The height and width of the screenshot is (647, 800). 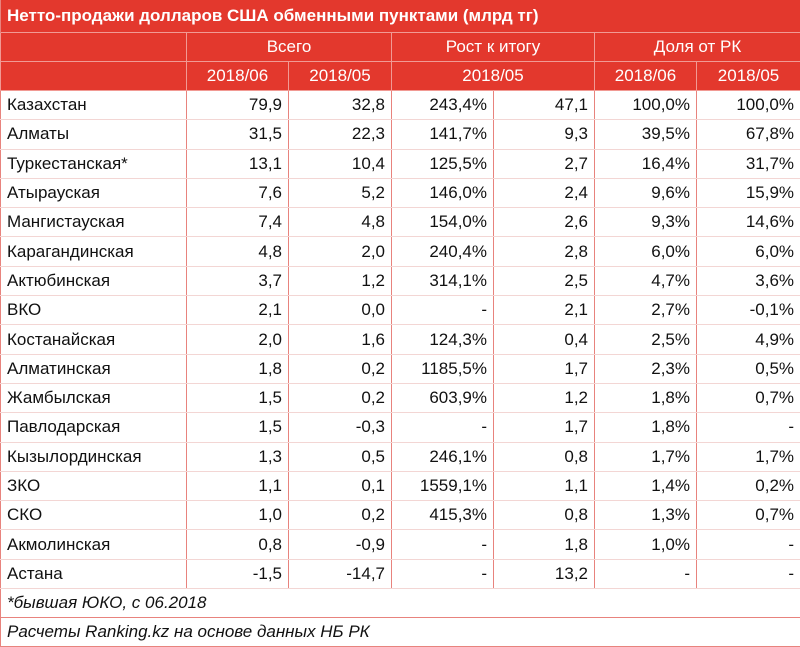 What do you see at coordinates (646, 515) in the screenshot?
I see `value-cell: 1,3%` at bounding box center [646, 515].